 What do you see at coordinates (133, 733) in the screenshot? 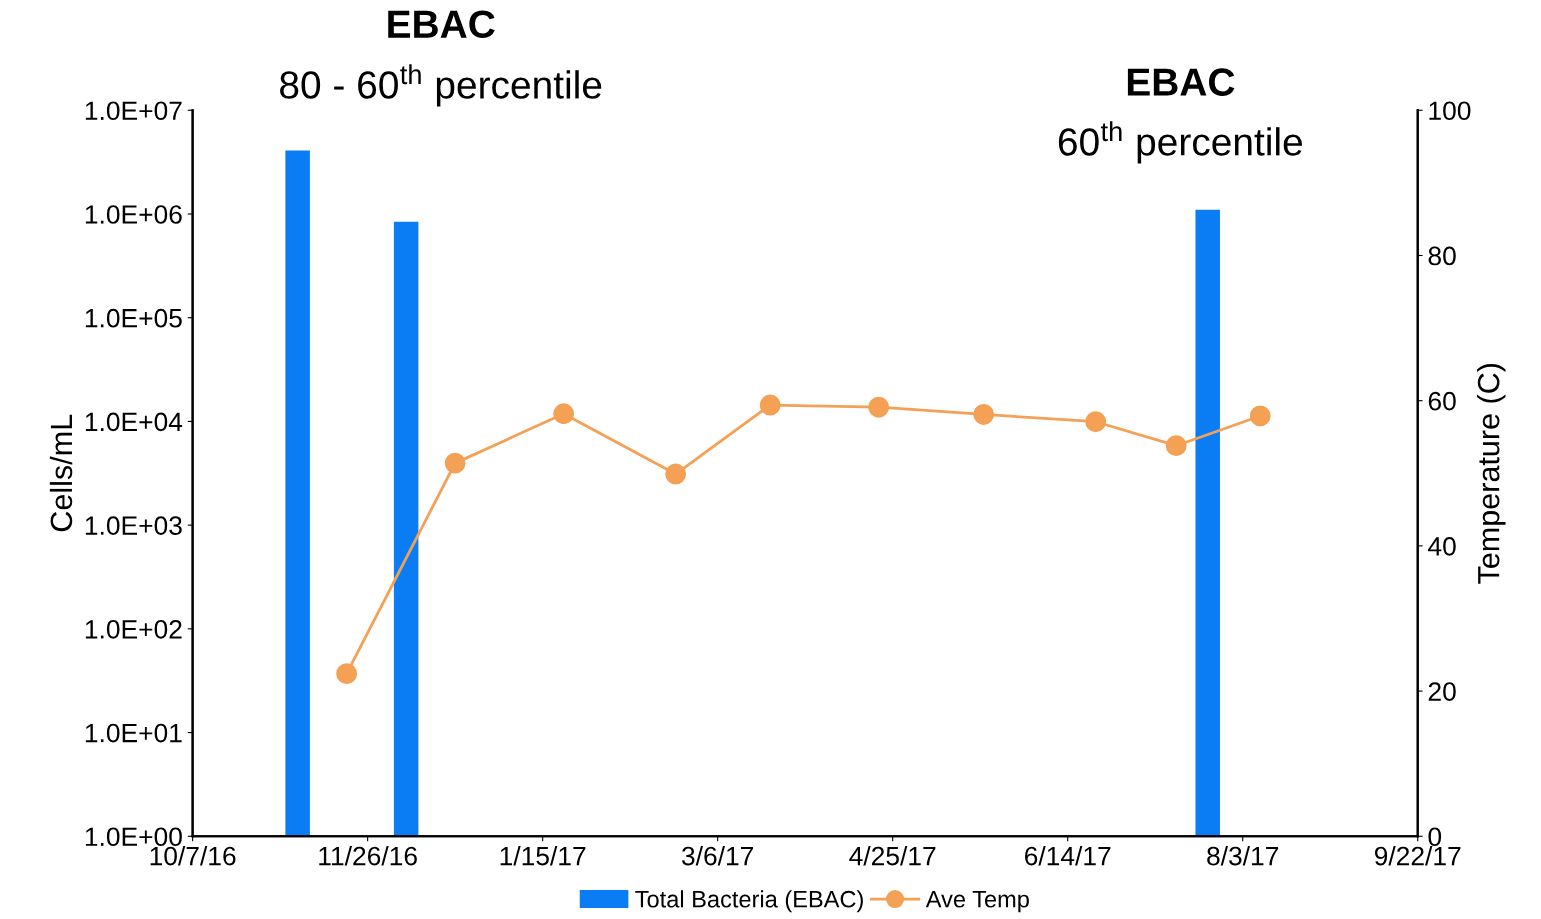
I see `y-tick-label: 1.0E+01` at bounding box center [133, 733].